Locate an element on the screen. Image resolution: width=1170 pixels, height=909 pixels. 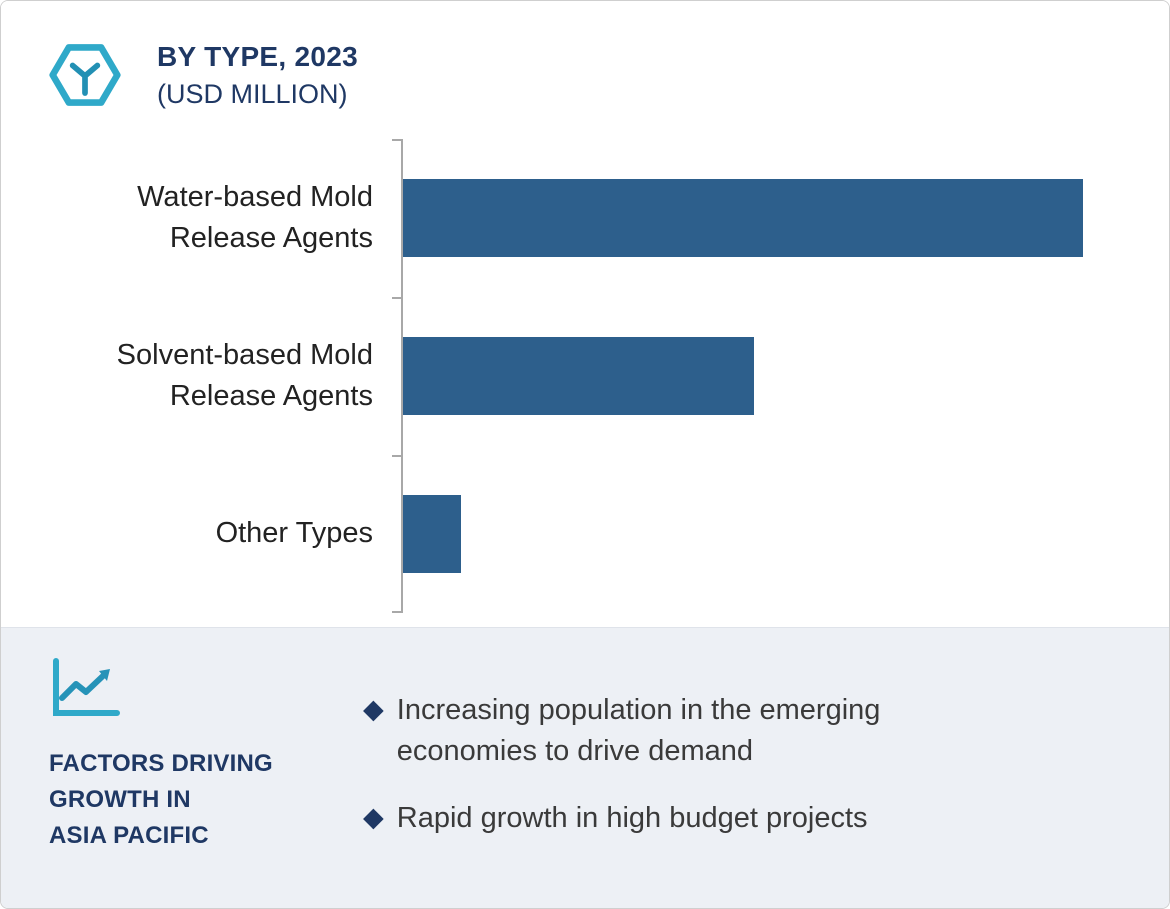
category-label: Solvent-based Mold Release Agents is located at coordinates (244, 375).